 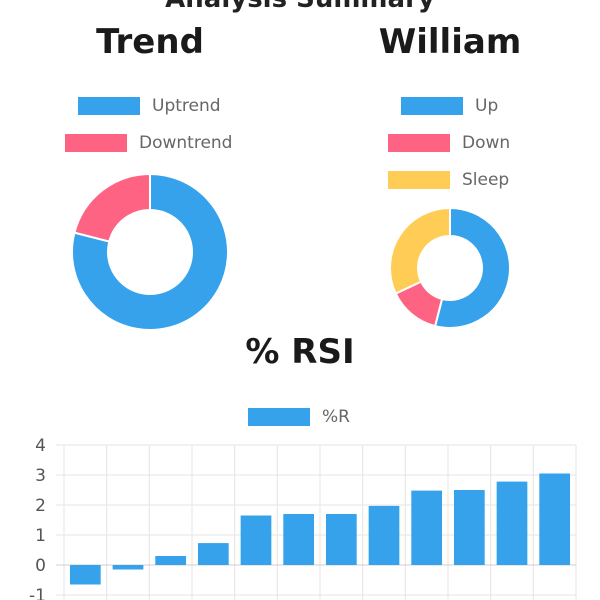 What do you see at coordinates (186, 106) in the screenshot?
I see `legend-label-uptrend: Uptrend` at bounding box center [186, 106].